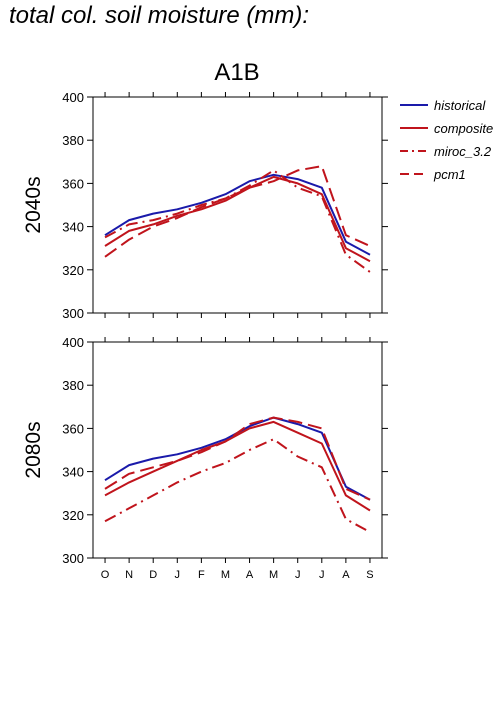  Describe the element at coordinates (201, 575) in the screenshot. I see `x-tick-label: F` at that location.